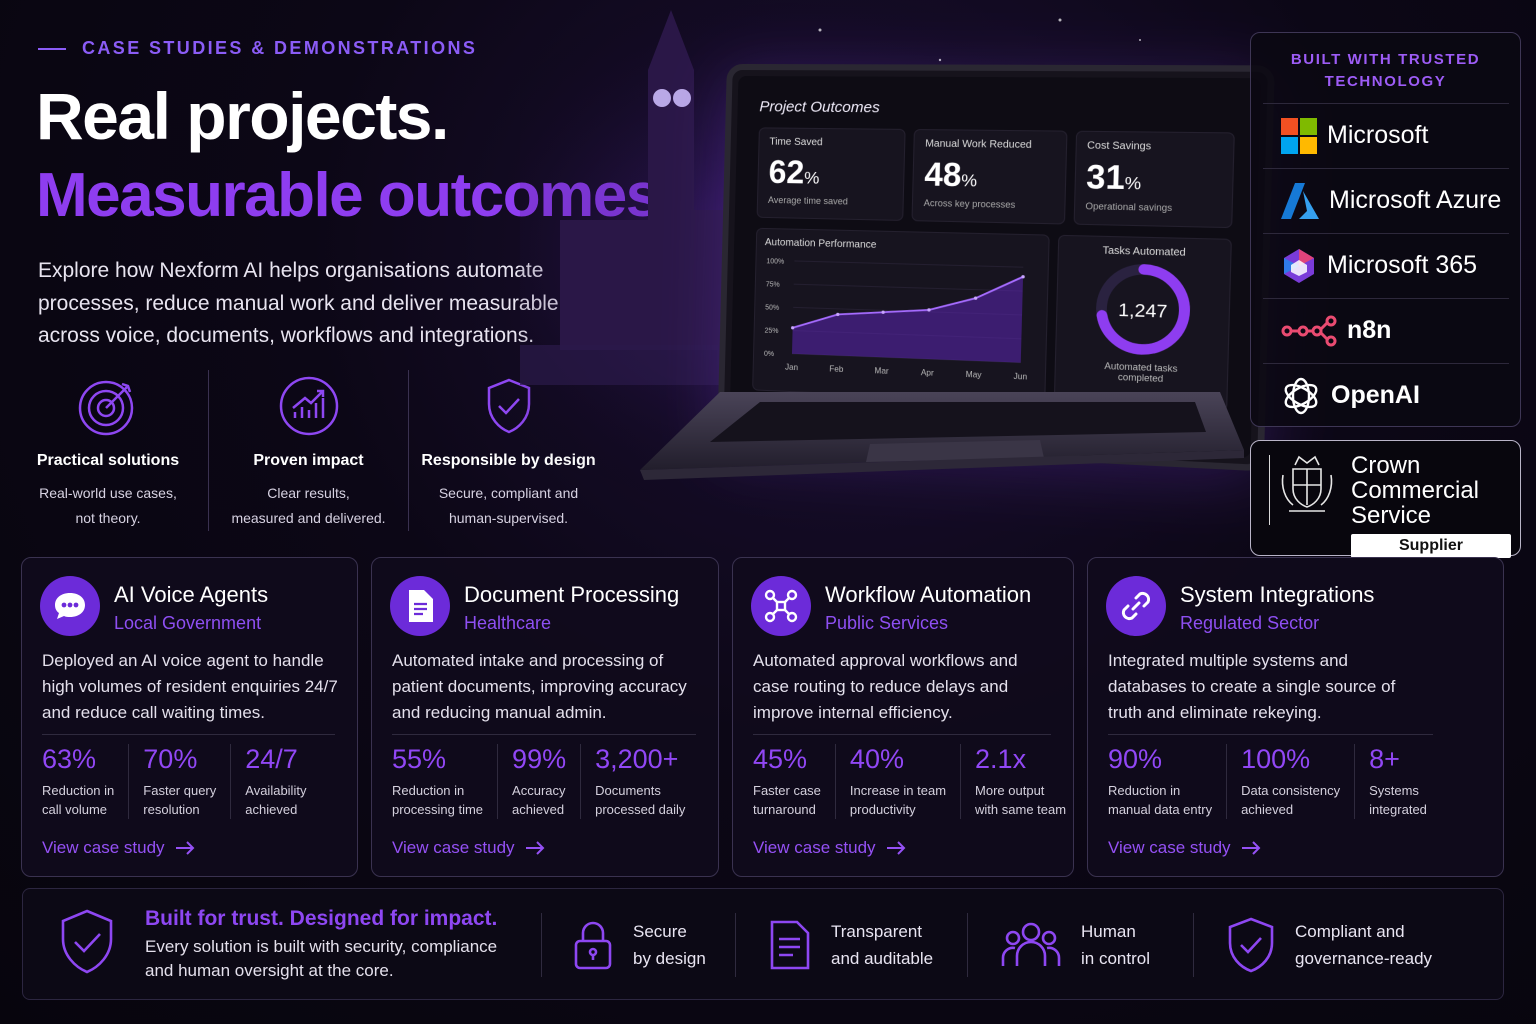 This screenshot has height=1024, width=1536. I want to click on card-sector: Local Government, so click(188, 623).